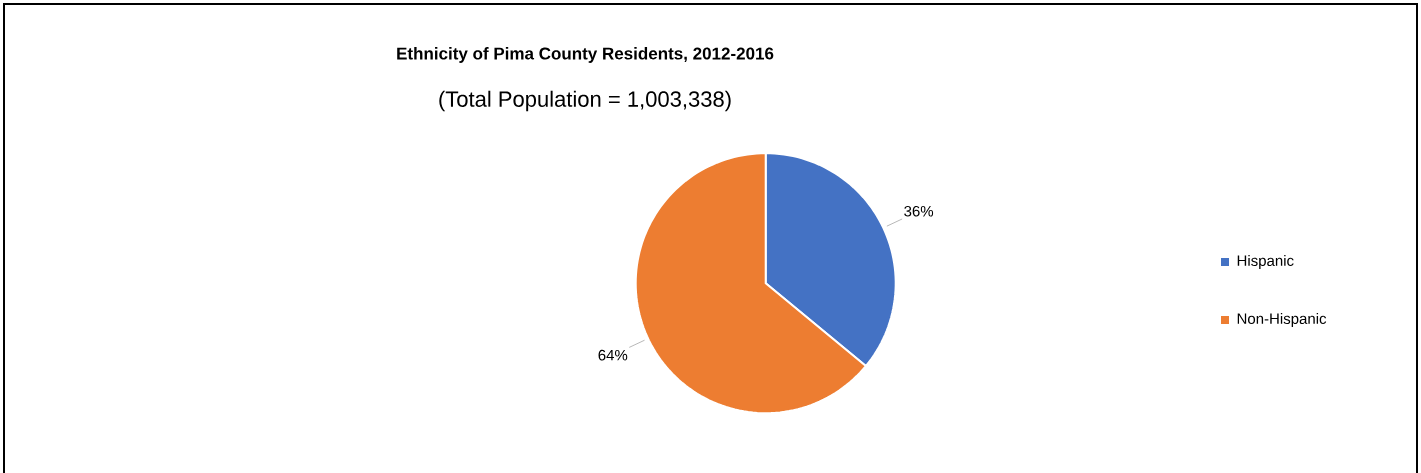 The height and width of the screenshot is (473, 1421). I want to click on legend-label: Non-Hispanic, so click(1282, 320).